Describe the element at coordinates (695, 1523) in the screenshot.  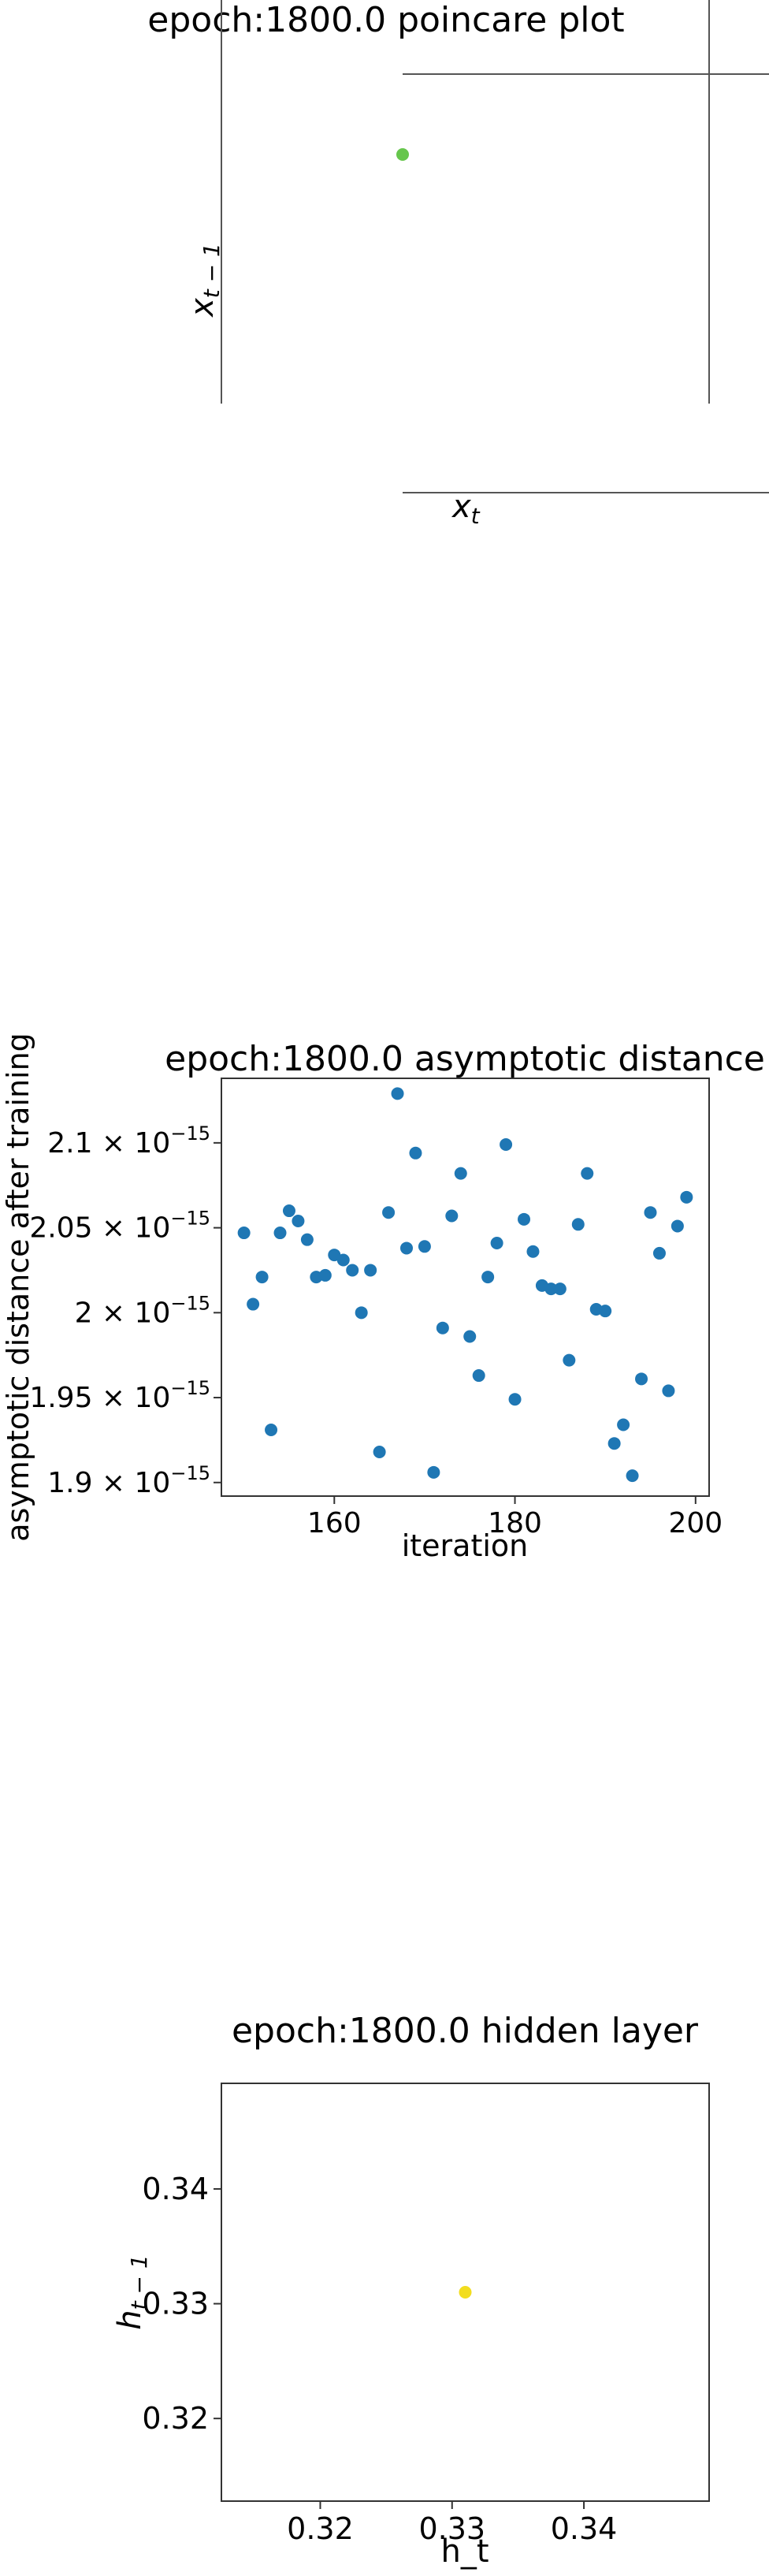
I see `asymptotic-x-tick-label-2: 200` at that location.